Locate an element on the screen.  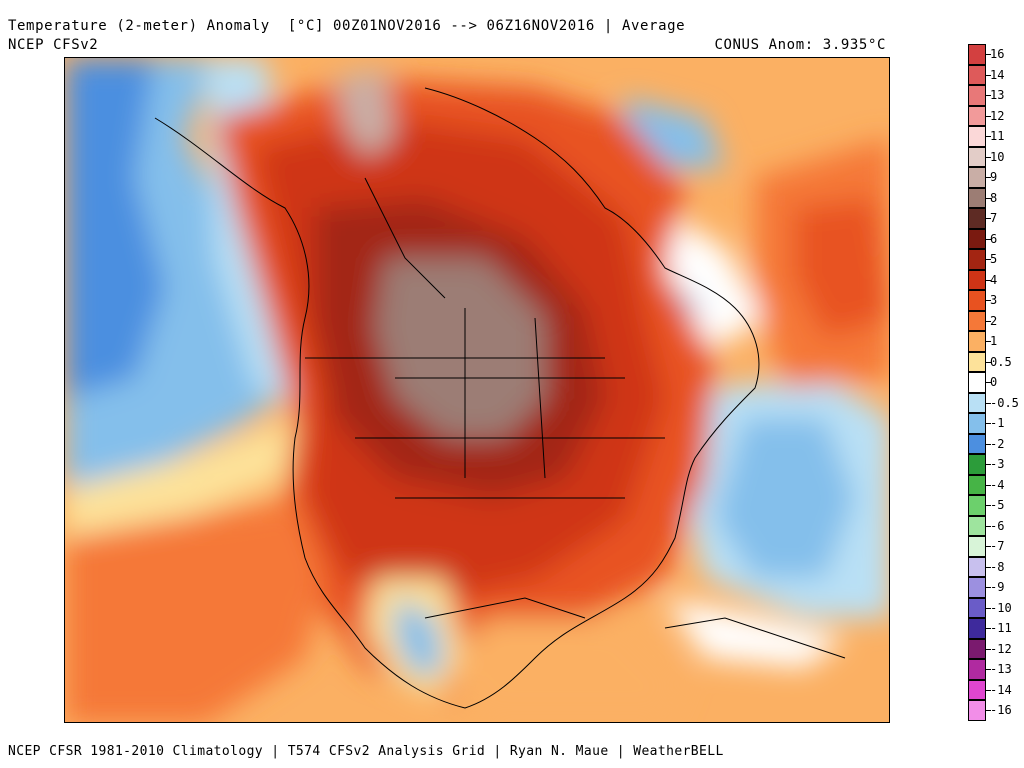
legend-label: -12 is located at coordinates (1001, 648).